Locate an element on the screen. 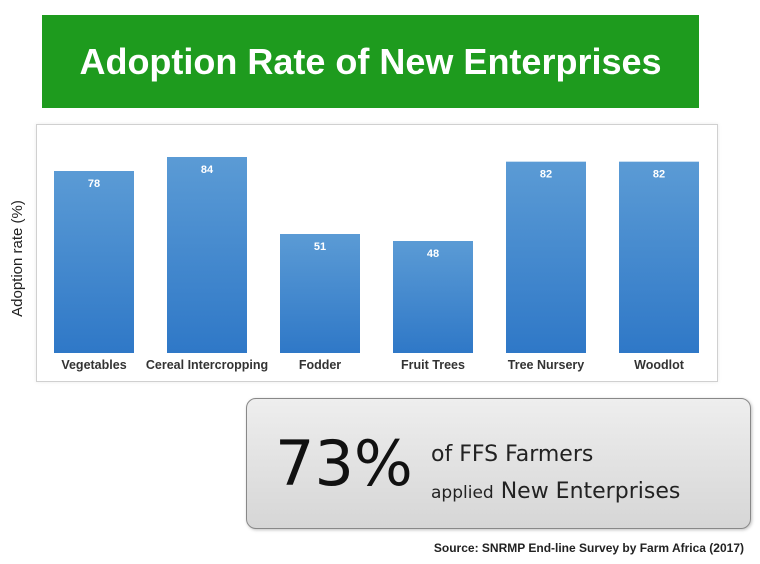 This screenshot has height=564, width=760. bar-value-label: 51 is located at coordinates (320, 247).